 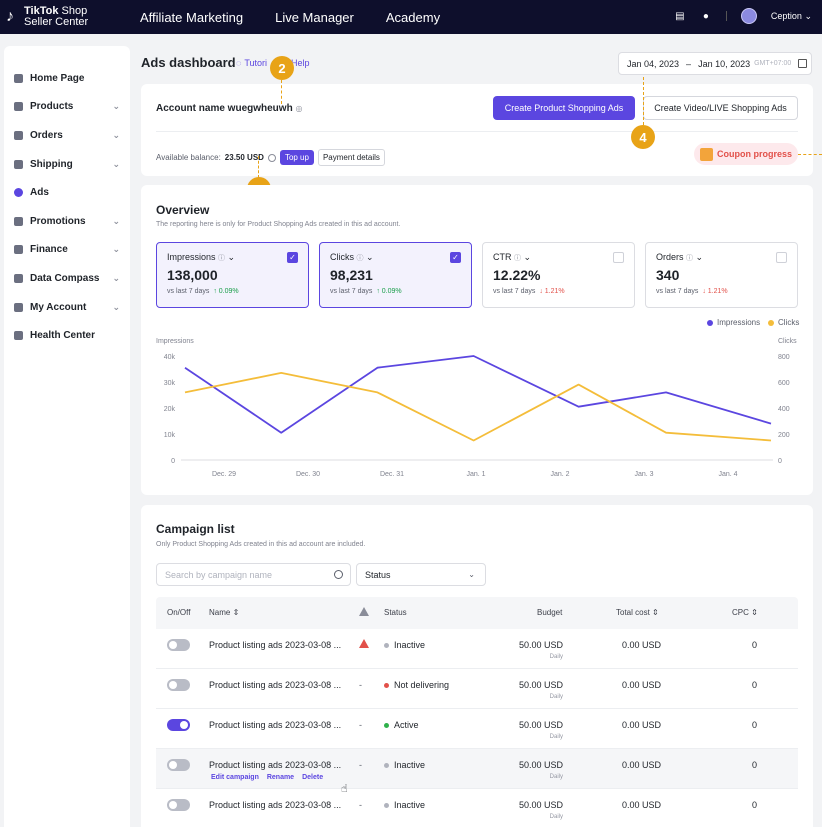 What do you see at coordinates (192, 17) in the screenshot?
I see `nav-affiliate-marketing: Affiliate Marketing` at bounding box center [192, 17].